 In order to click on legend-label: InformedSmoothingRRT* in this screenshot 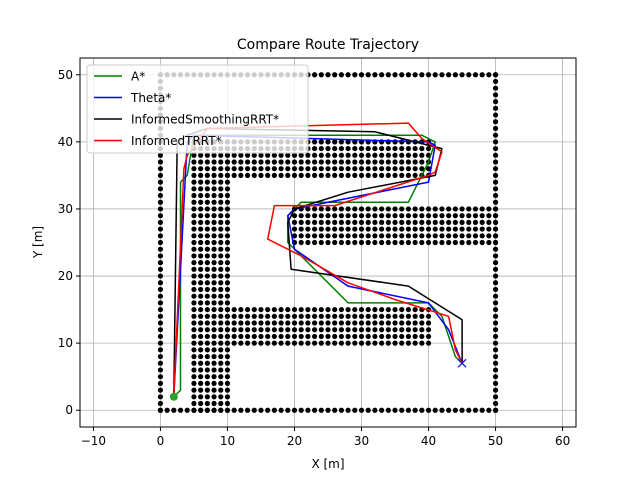, I will do `click(205, 120)`.